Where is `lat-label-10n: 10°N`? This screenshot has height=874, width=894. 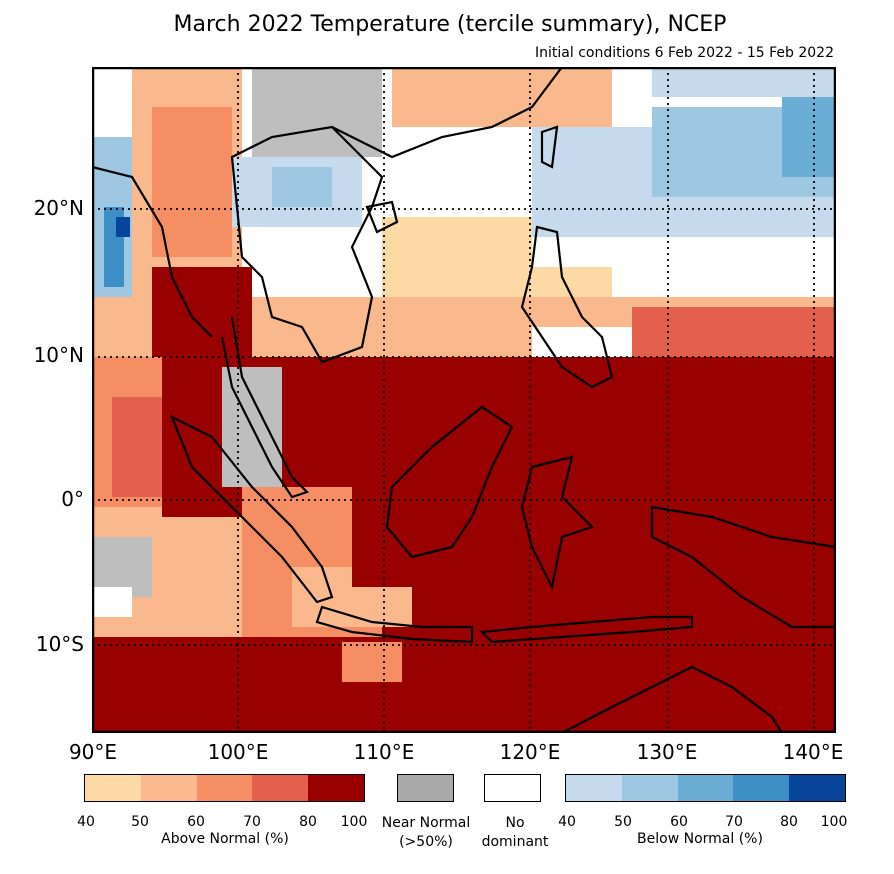
lat-label-10n: 10°N is located at coordinates (58, 355).